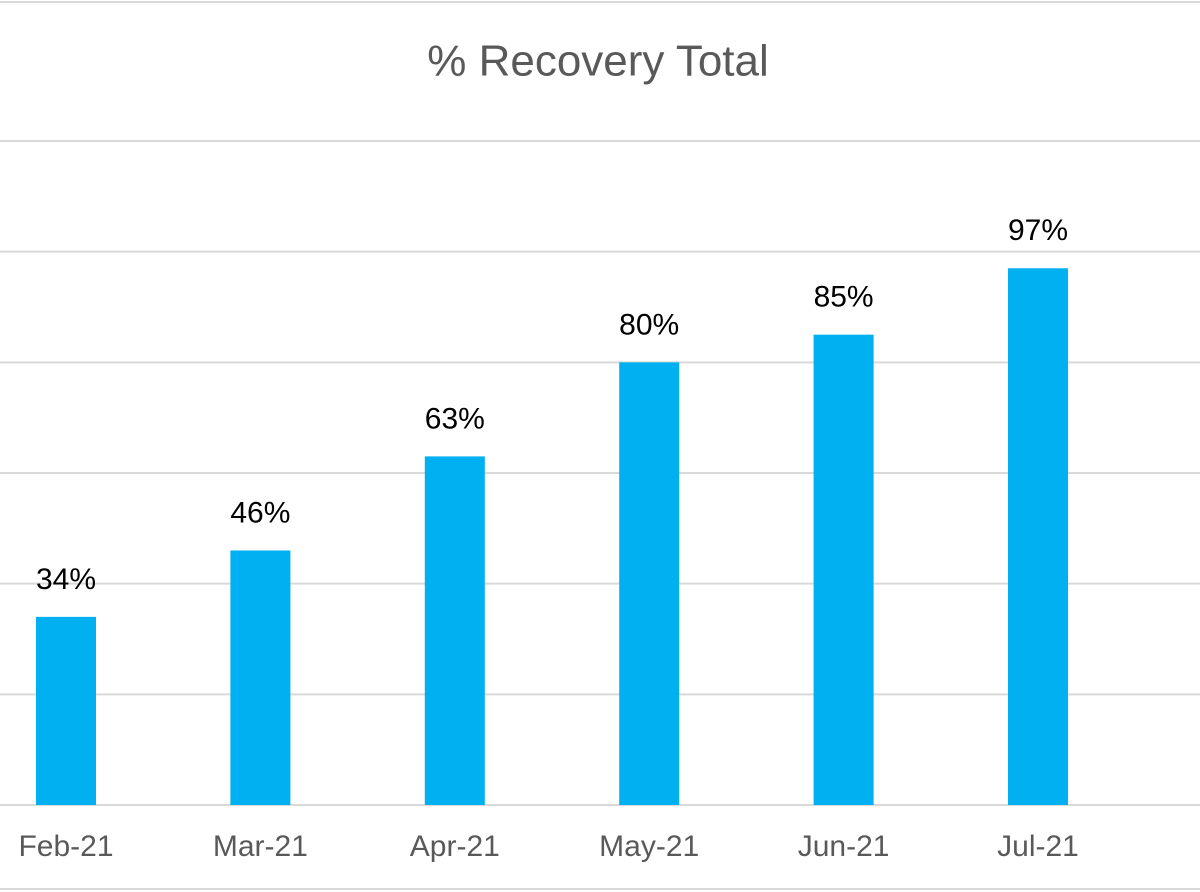 The height and width of the screenshot is (892, 1200). What do you see at coordinates (844, 846) in the screenshot?
I see `x-tick-label: Jun-21` at bounding box center [844, 846].